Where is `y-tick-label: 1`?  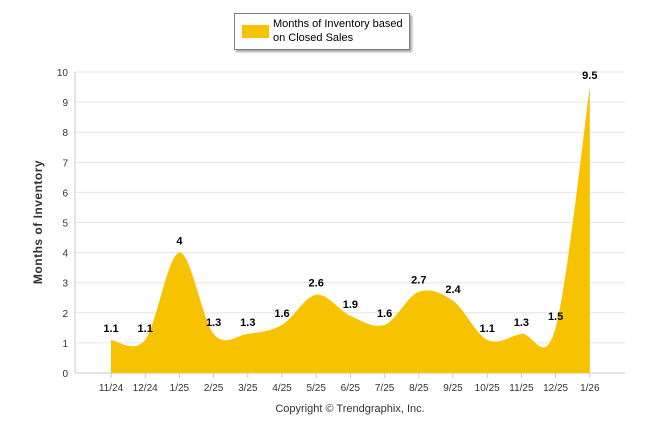
y-tick-label: 1 is located at coordinates (65, 344).